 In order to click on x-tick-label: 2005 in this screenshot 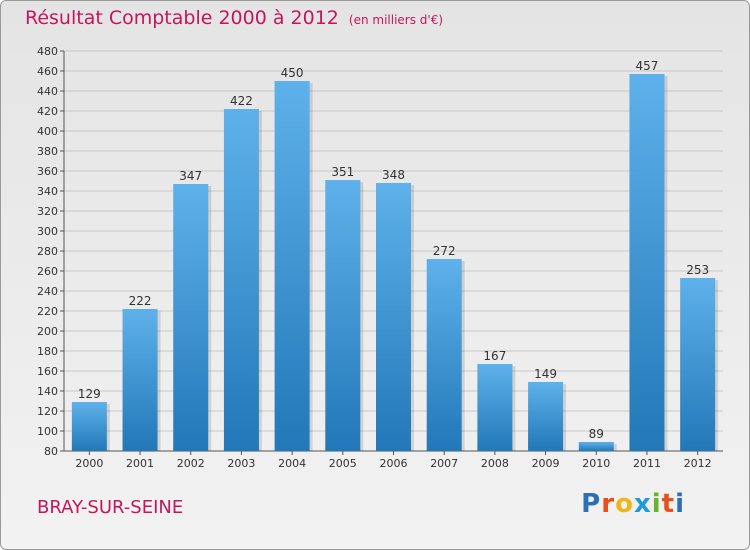, I will do `click(343, 463)`.